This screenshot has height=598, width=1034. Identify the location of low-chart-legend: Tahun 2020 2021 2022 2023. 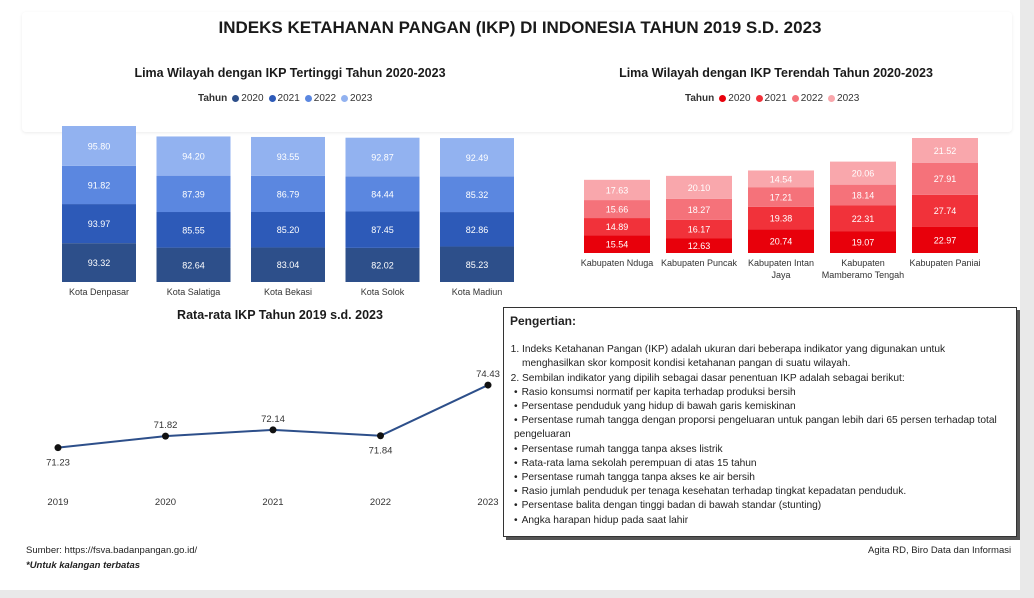
(774, 98).